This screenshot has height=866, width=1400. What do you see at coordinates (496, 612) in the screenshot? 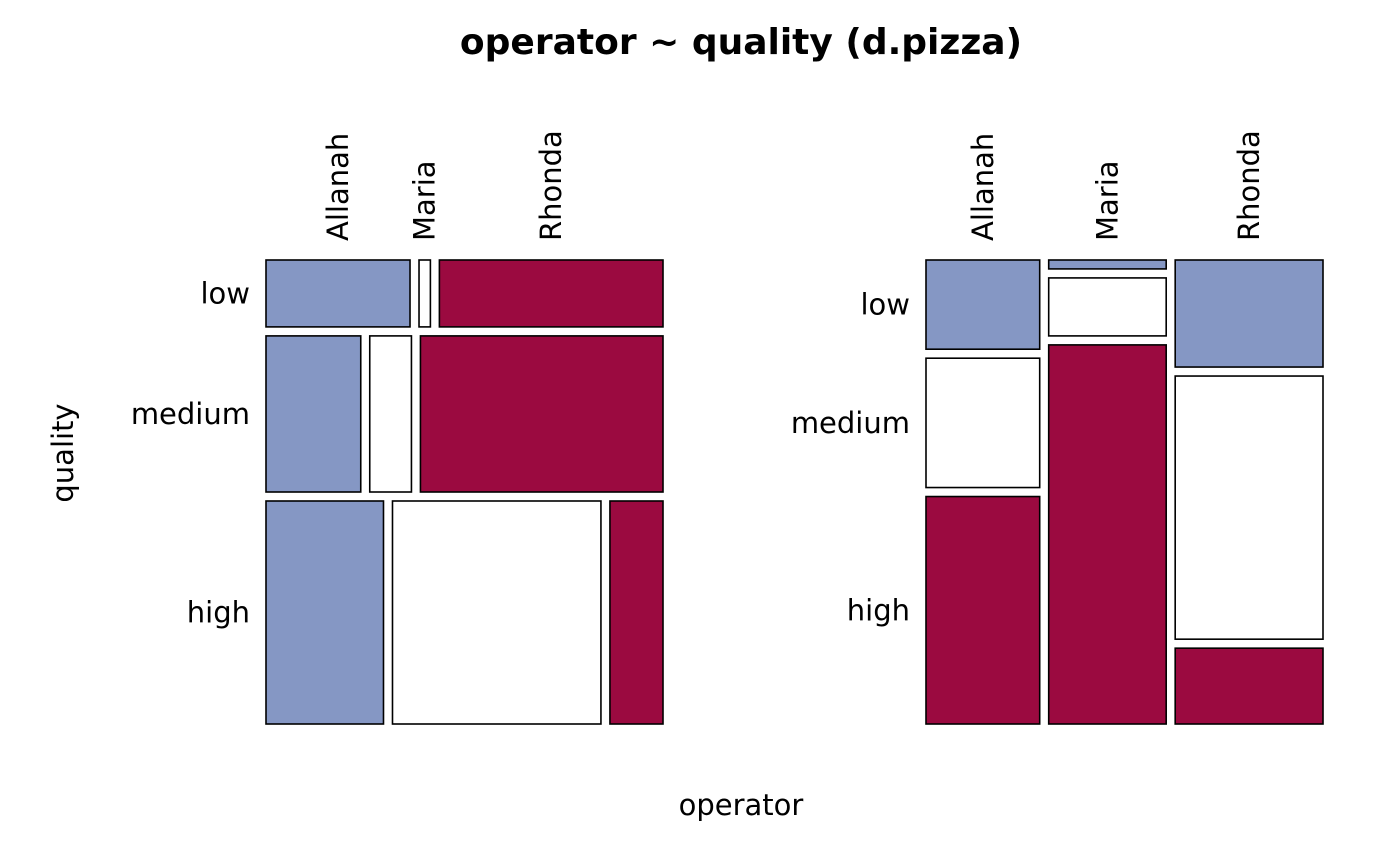
I see `left-cell-high-maria` at bounding box center [496, 612].